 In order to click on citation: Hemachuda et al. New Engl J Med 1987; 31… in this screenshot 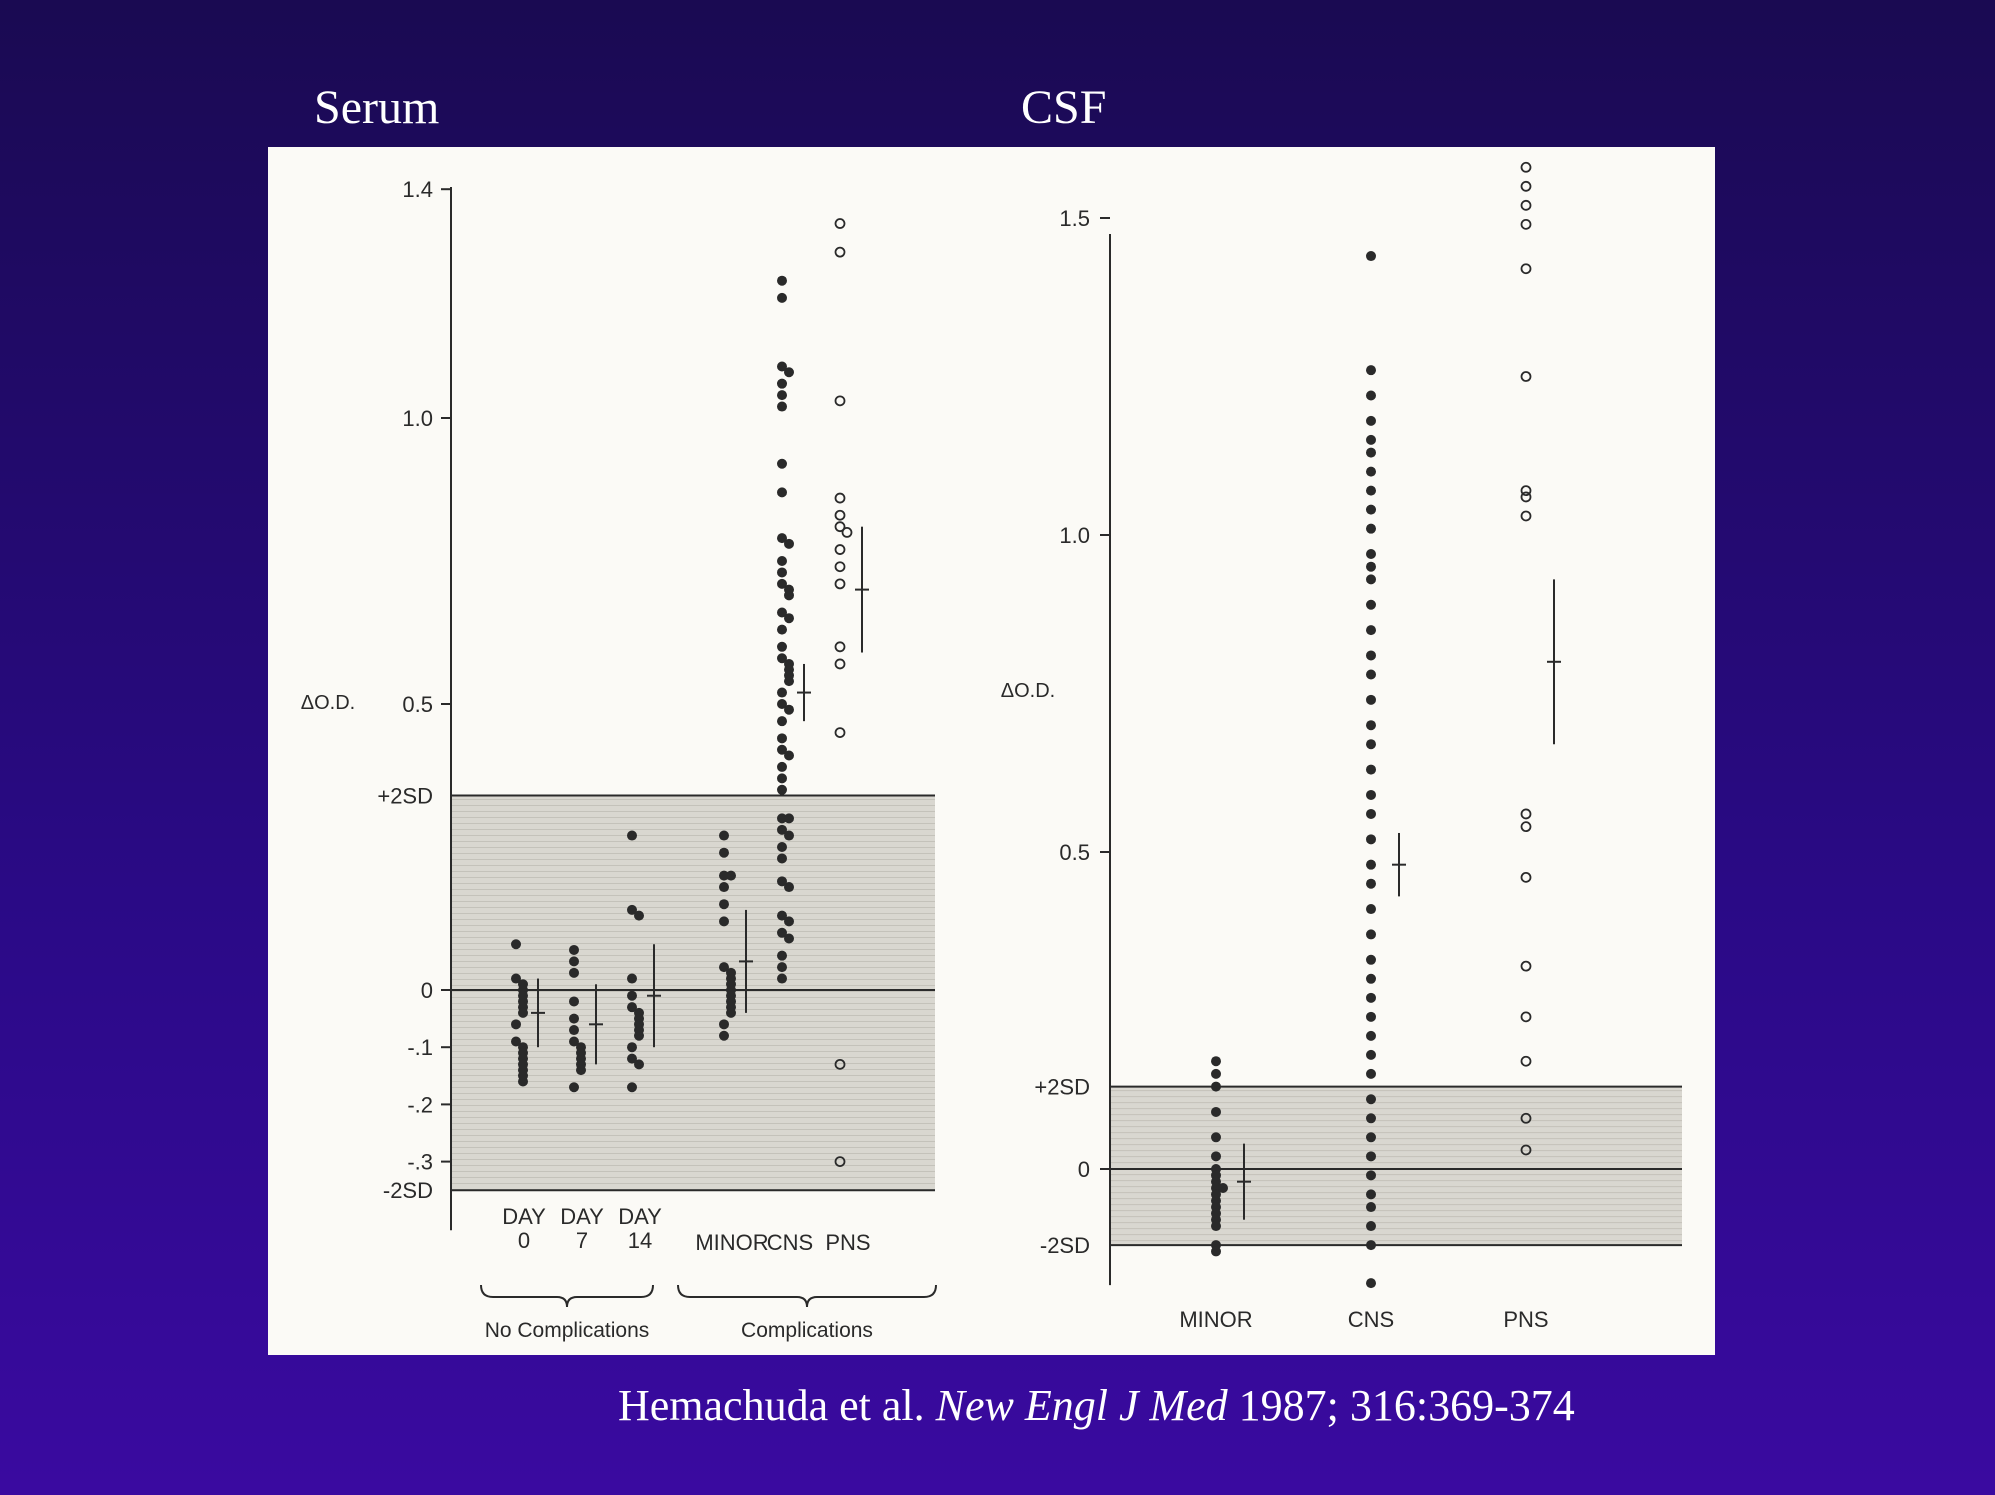, I will do `click(1096, 1405)`.